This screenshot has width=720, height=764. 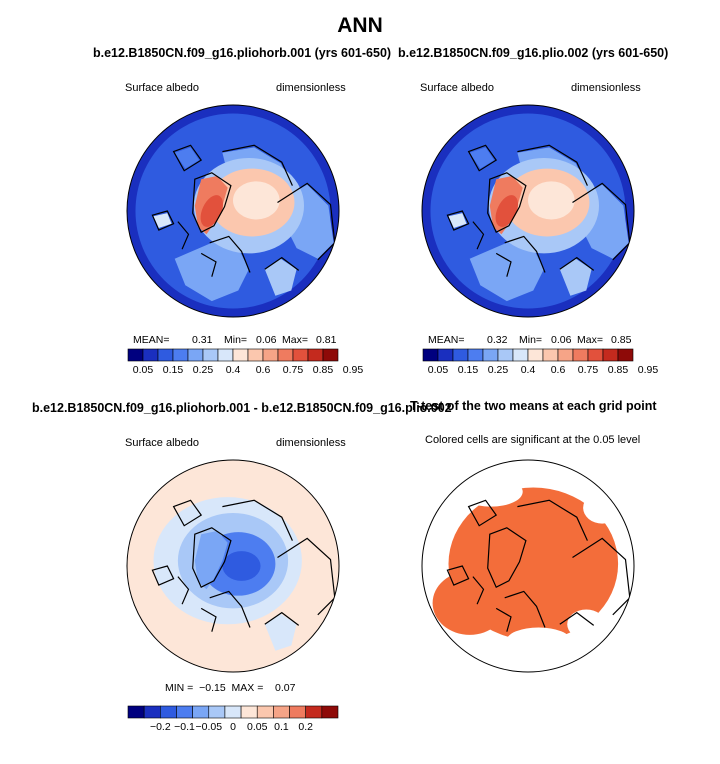 What do you see at coordinates (280, 632) in the screenshot?
I see `diff-alaska` at bounding box center [280, 632].